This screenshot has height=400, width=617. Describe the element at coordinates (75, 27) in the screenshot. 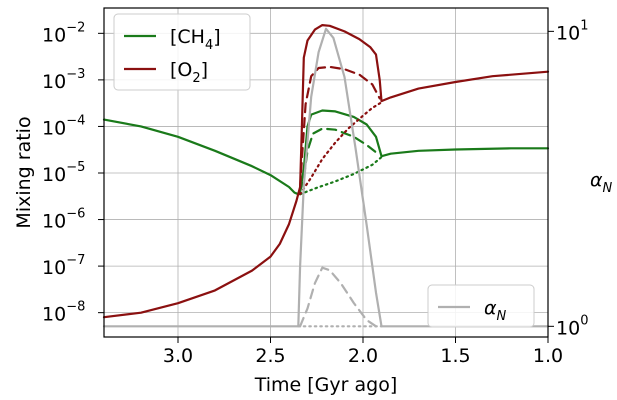

I see `y-tick-exponent: −2` at that location.